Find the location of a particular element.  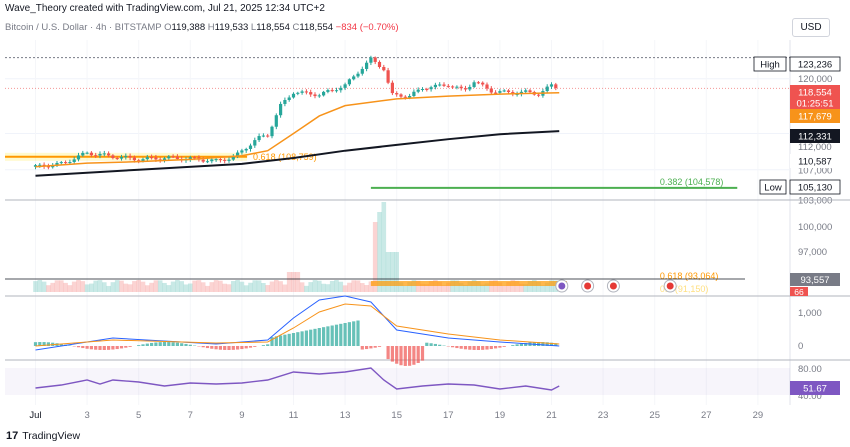

us-flag-icon is located at coordinates (588, 286).